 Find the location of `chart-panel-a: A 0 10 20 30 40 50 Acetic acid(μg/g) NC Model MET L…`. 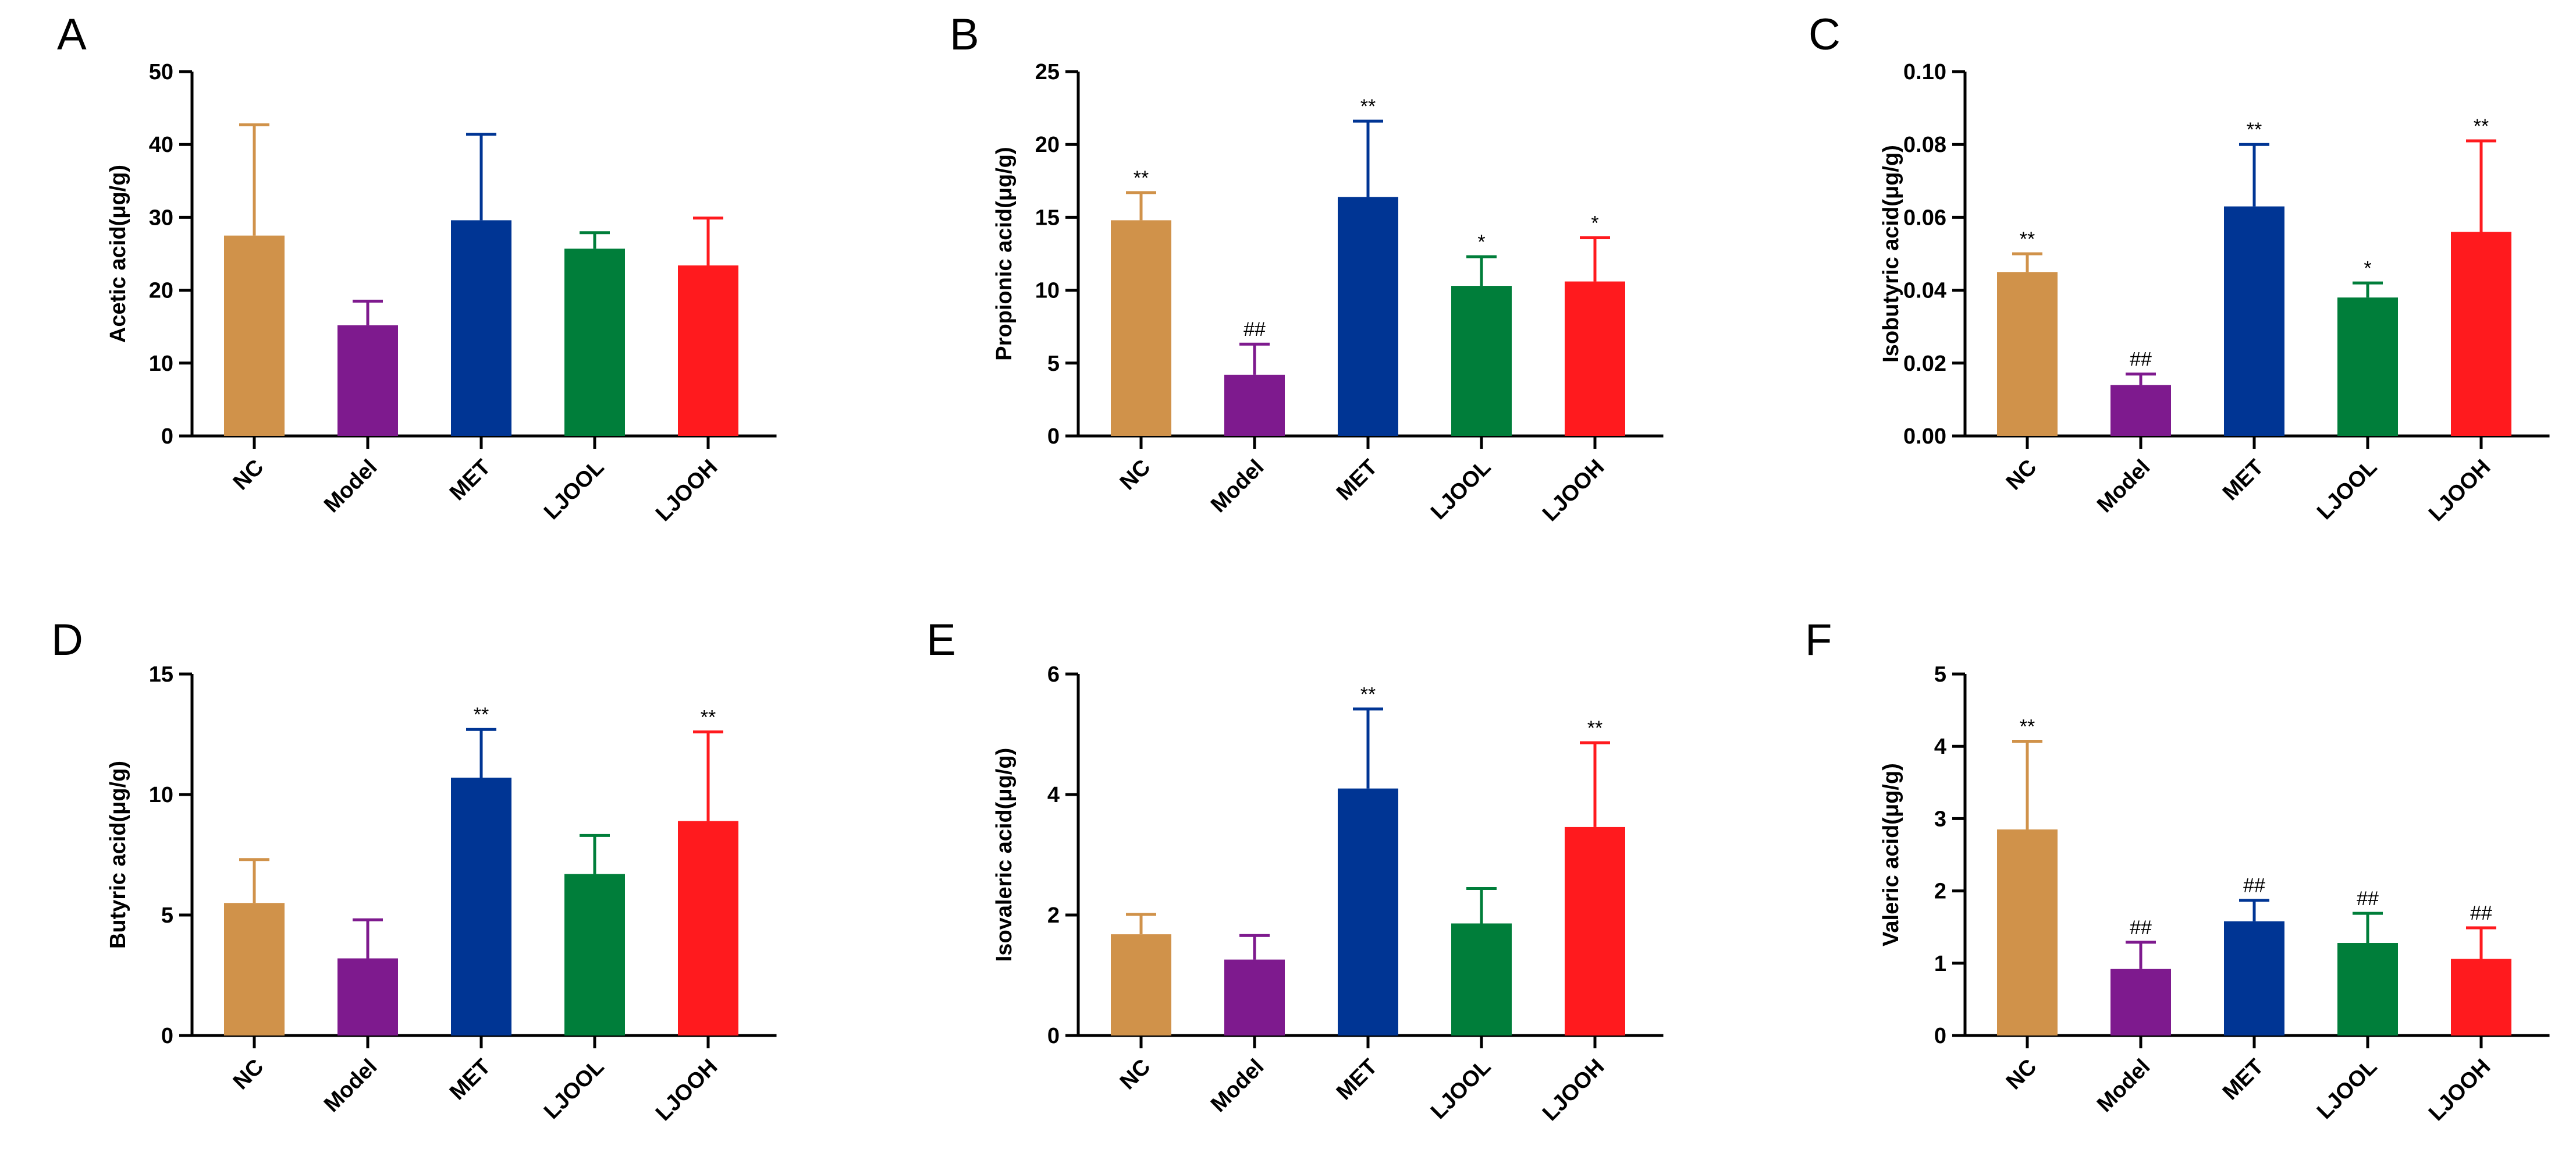

chart-panel-a: A 0 10 20 30 40 50 Acetic acid(μg/g) NC Model MET L… is located at coordinates (417, 268).